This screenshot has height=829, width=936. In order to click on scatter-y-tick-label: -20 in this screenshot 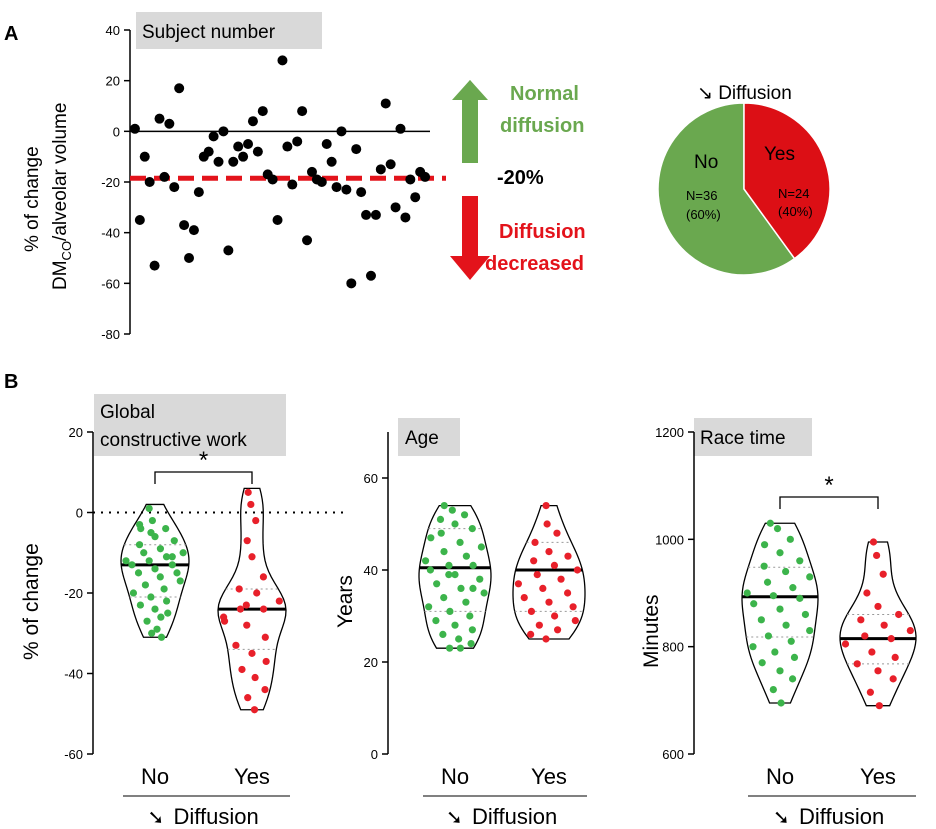, I will do `click(110, 182)`.